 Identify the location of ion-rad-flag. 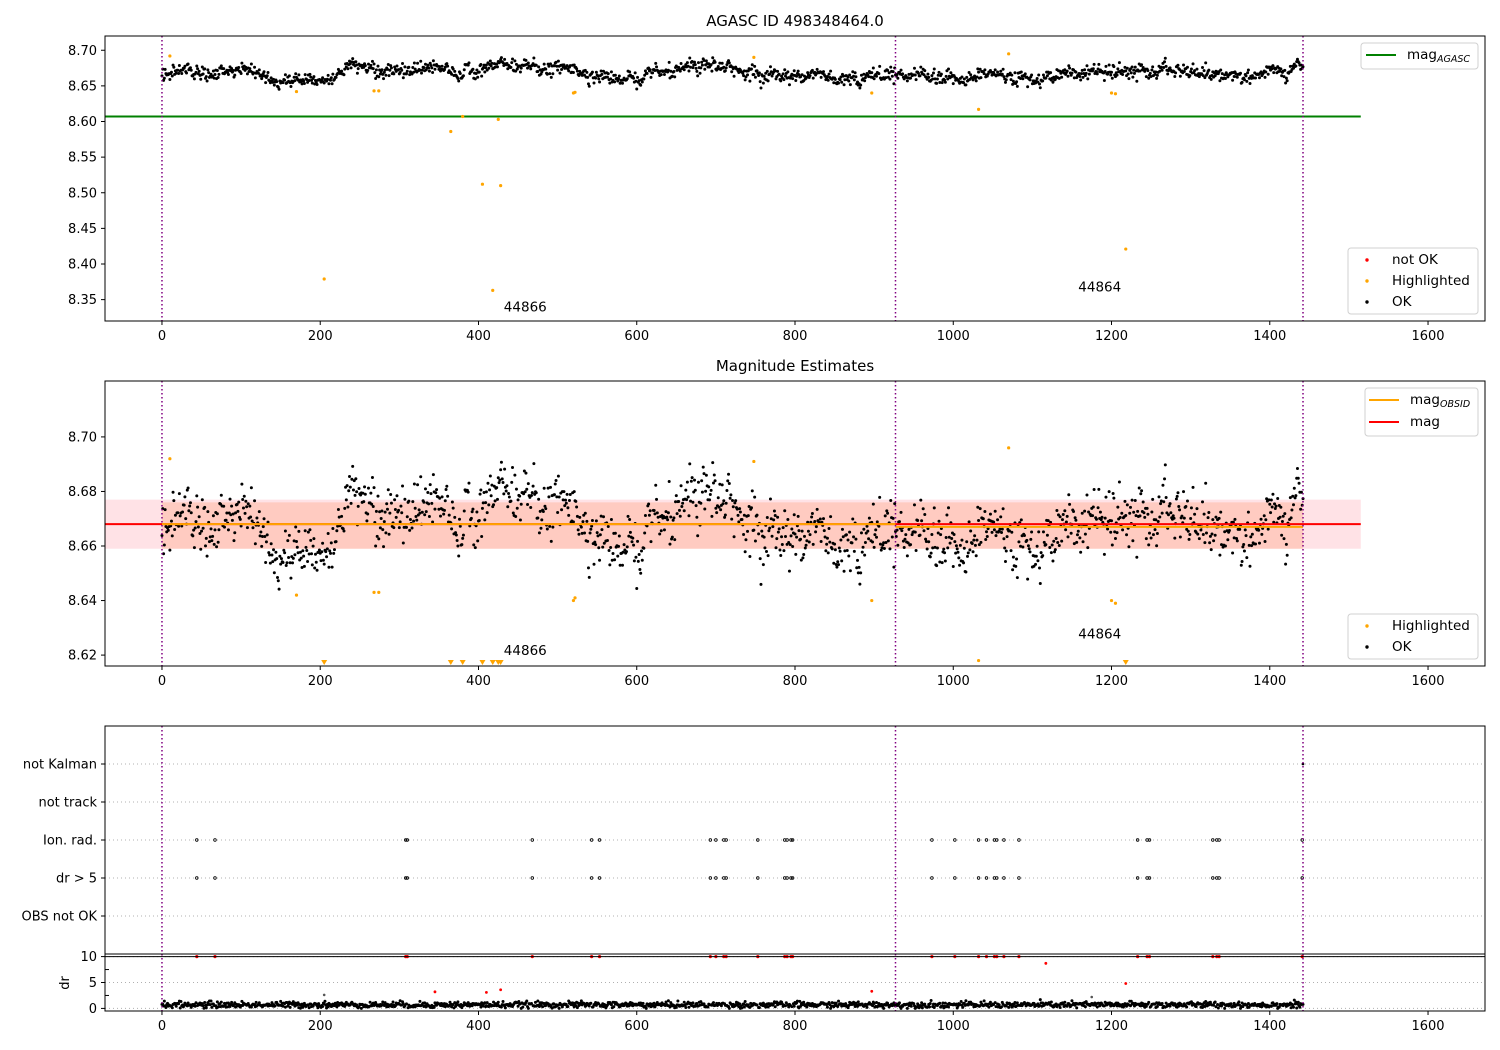
(591, 840).